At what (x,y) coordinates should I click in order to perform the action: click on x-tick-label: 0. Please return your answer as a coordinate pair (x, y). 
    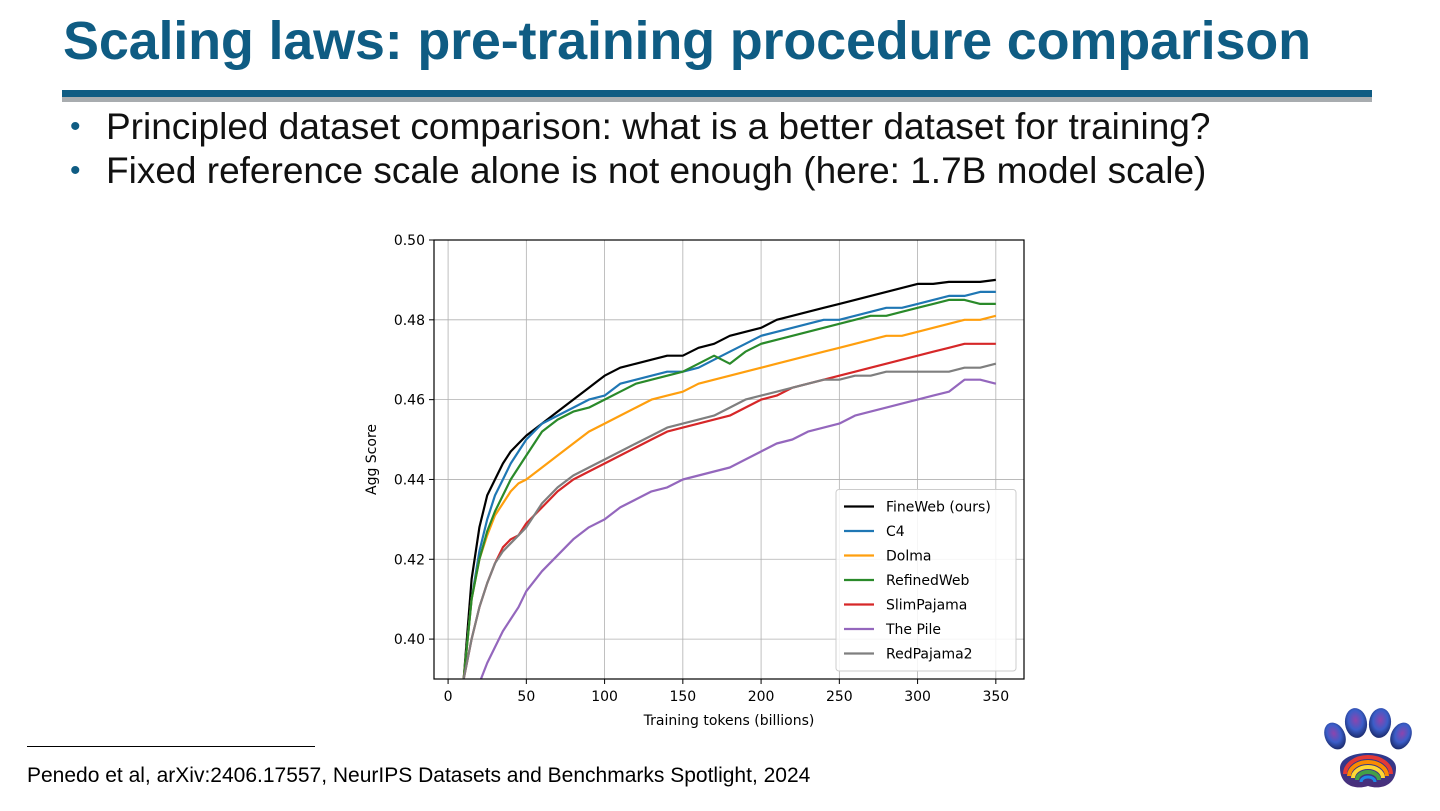
    Looking at the image, I should click on (448, 697).